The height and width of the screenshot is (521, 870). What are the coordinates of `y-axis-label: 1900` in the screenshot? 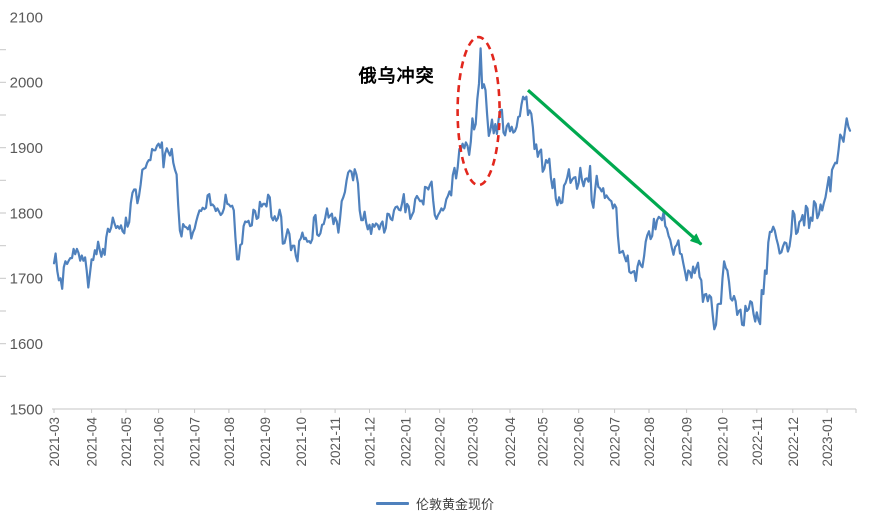 It's located at (26, 148).